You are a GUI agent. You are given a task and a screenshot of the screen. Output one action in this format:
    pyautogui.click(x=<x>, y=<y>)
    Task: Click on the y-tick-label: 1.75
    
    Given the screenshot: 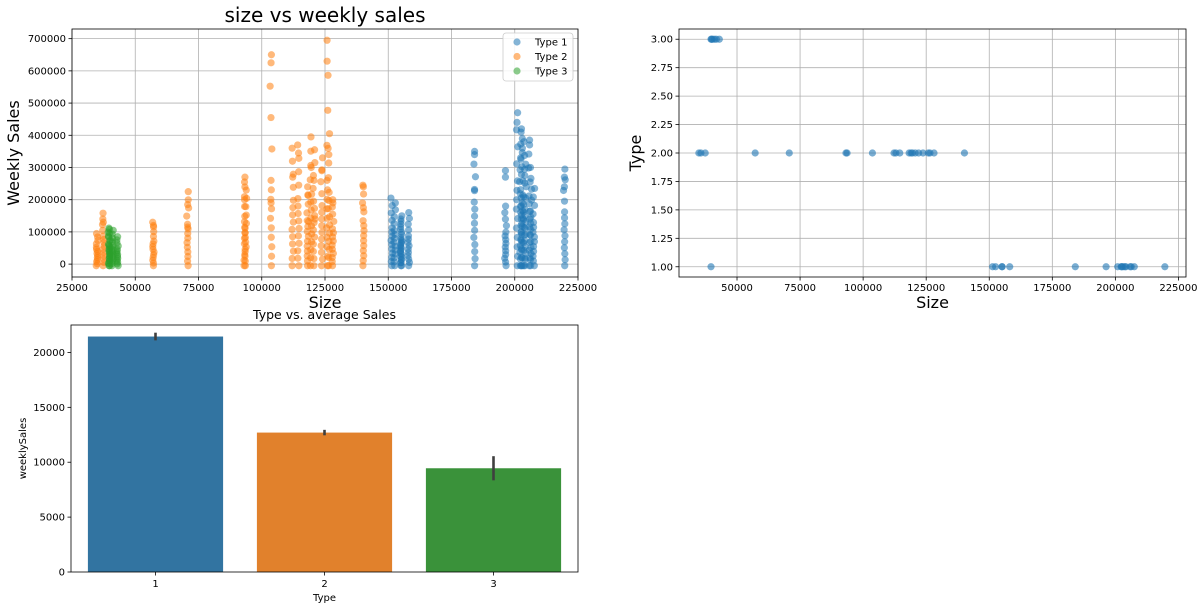 What is the action you would take?
    pyautogui.click(x=662, y=182)
    